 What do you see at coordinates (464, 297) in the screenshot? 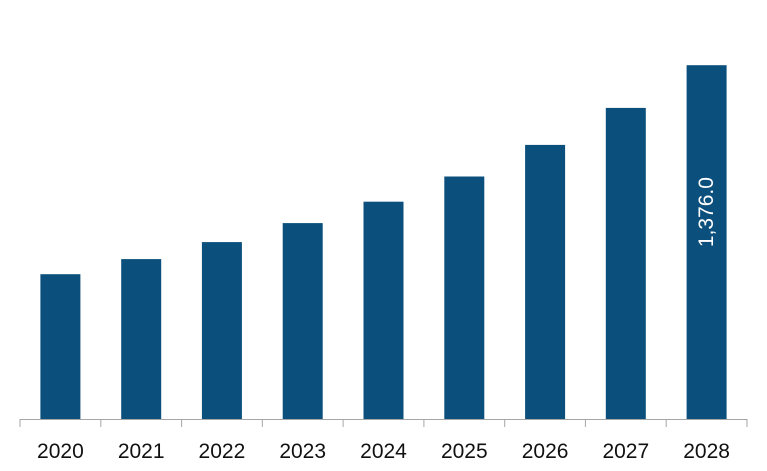
I see `bar-2025` at bounding box center [464, 297].